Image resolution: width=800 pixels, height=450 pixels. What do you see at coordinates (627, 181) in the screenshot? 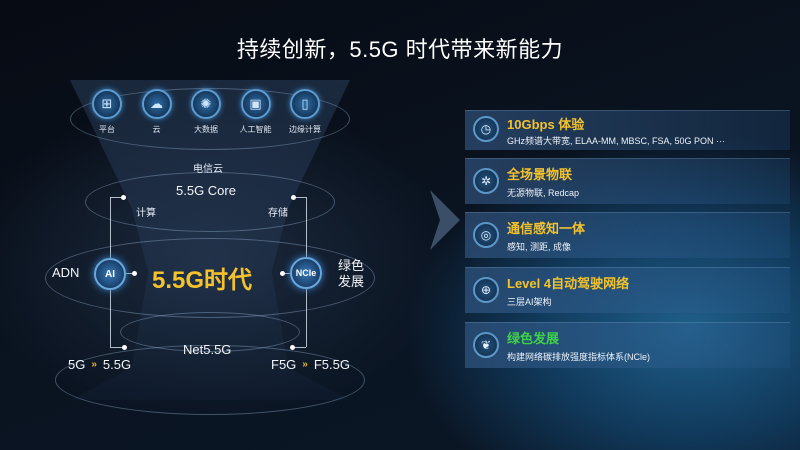
I see `capability-row: ✲ 全场景物联 无源物联, Redcap` at bounding box center [627, 181].